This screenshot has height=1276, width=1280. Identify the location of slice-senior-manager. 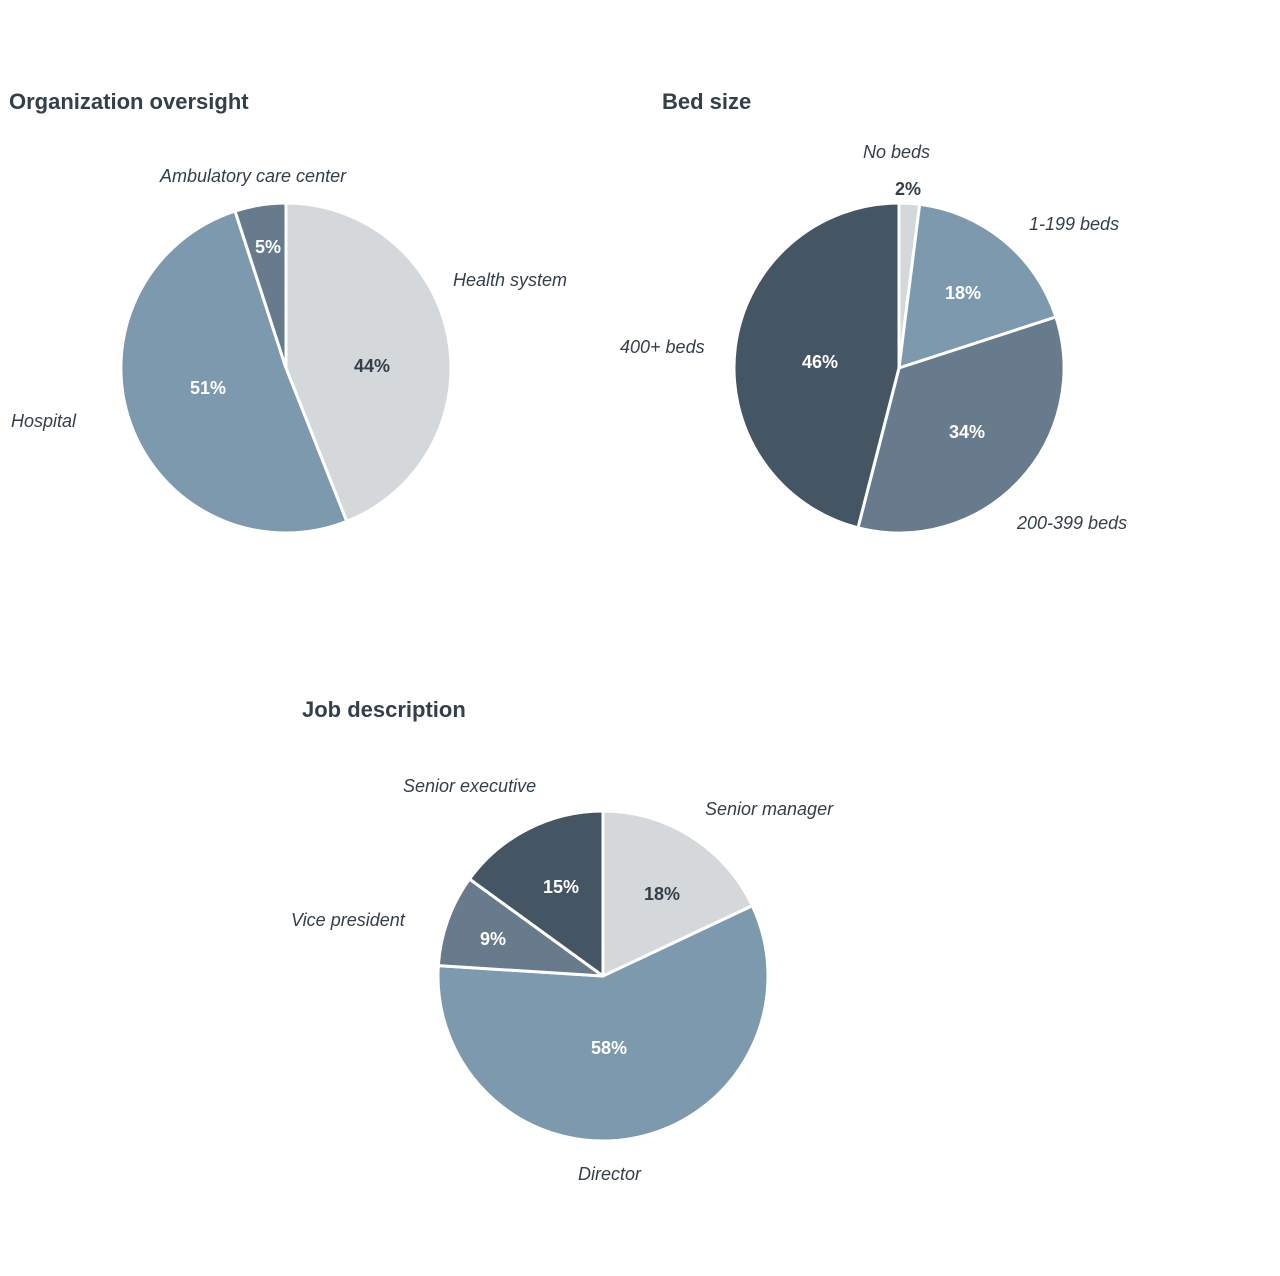
(677, 893).